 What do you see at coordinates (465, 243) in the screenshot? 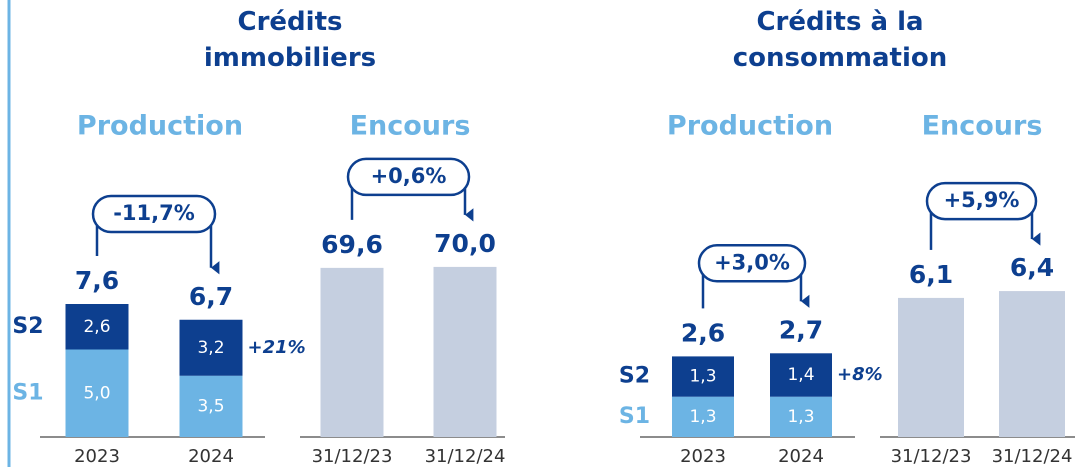
I see `value-label: 70,0` at bounding box center [465, 243].